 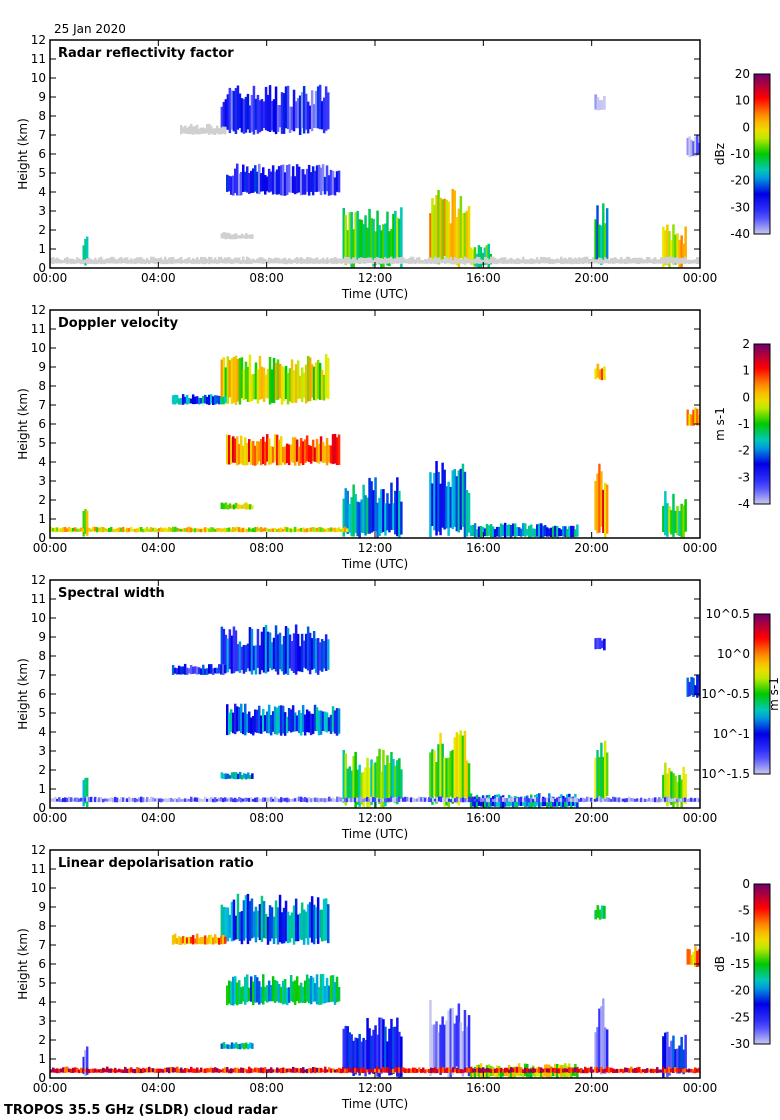 What do you see at coordinates (733, 654) in the screenshot?
I see `colorbar-tick-label: 10^0` at bounding box center [733, 654].